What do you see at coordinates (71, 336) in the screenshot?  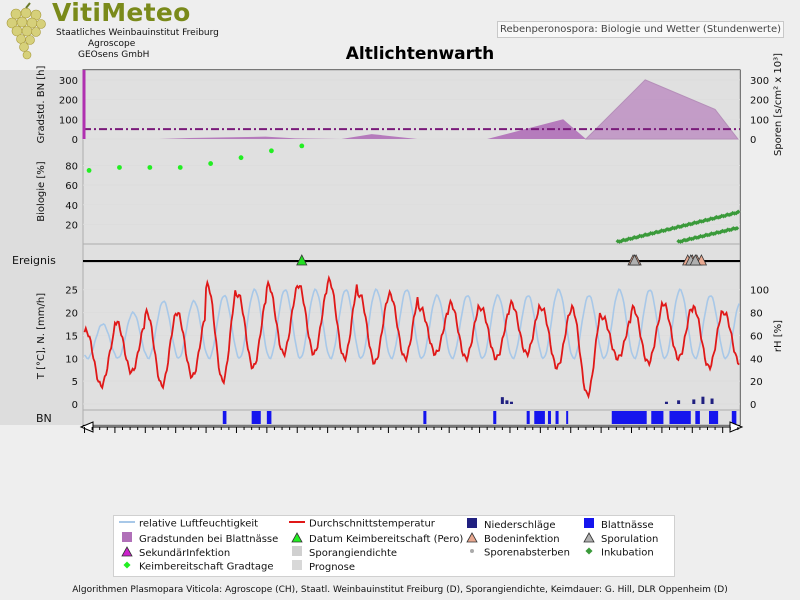 I see `tick-label-left-wx: 15` at bounding box center [71, 336].